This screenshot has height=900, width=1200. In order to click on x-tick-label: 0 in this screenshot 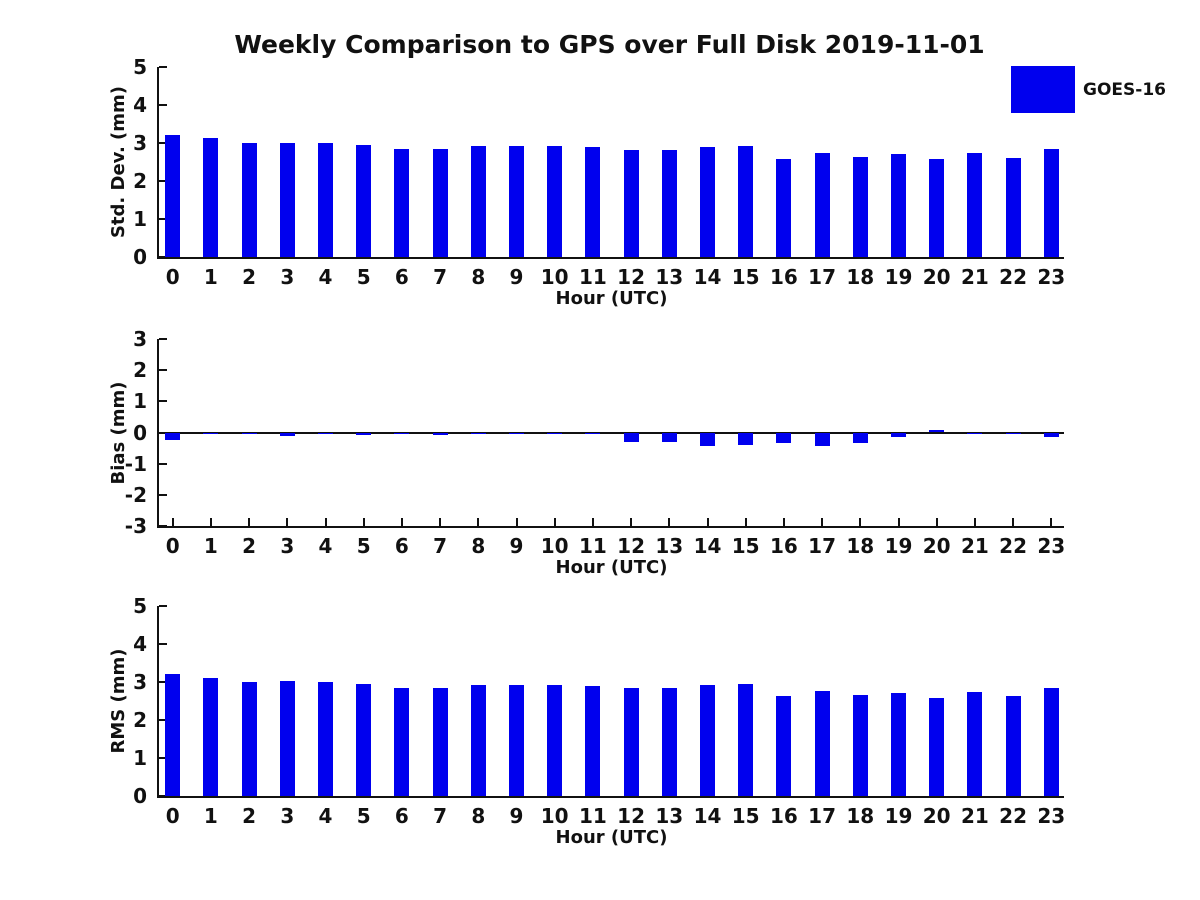, I will do `click(172, 816)`.